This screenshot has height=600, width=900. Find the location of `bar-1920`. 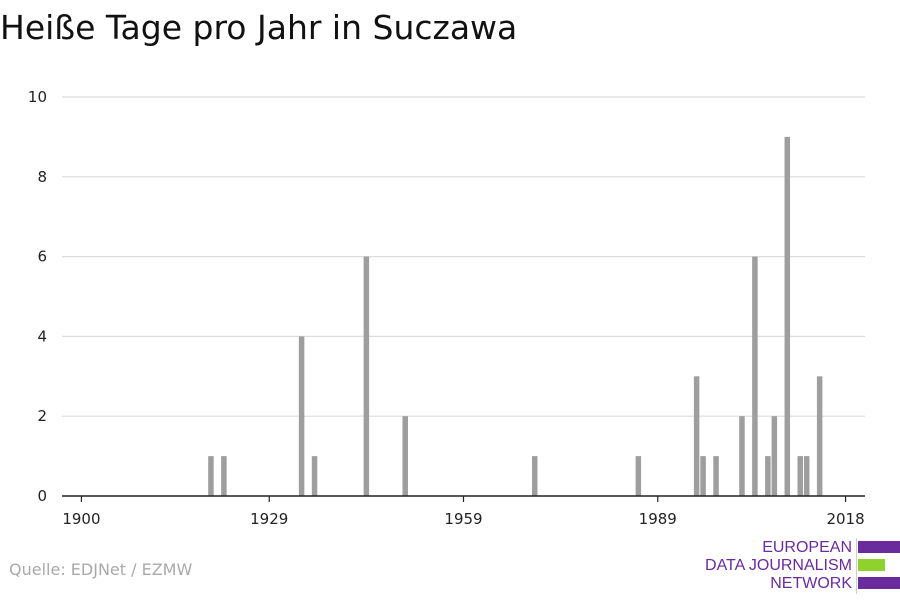

bar-1920 is located at coordinates (211, 476).